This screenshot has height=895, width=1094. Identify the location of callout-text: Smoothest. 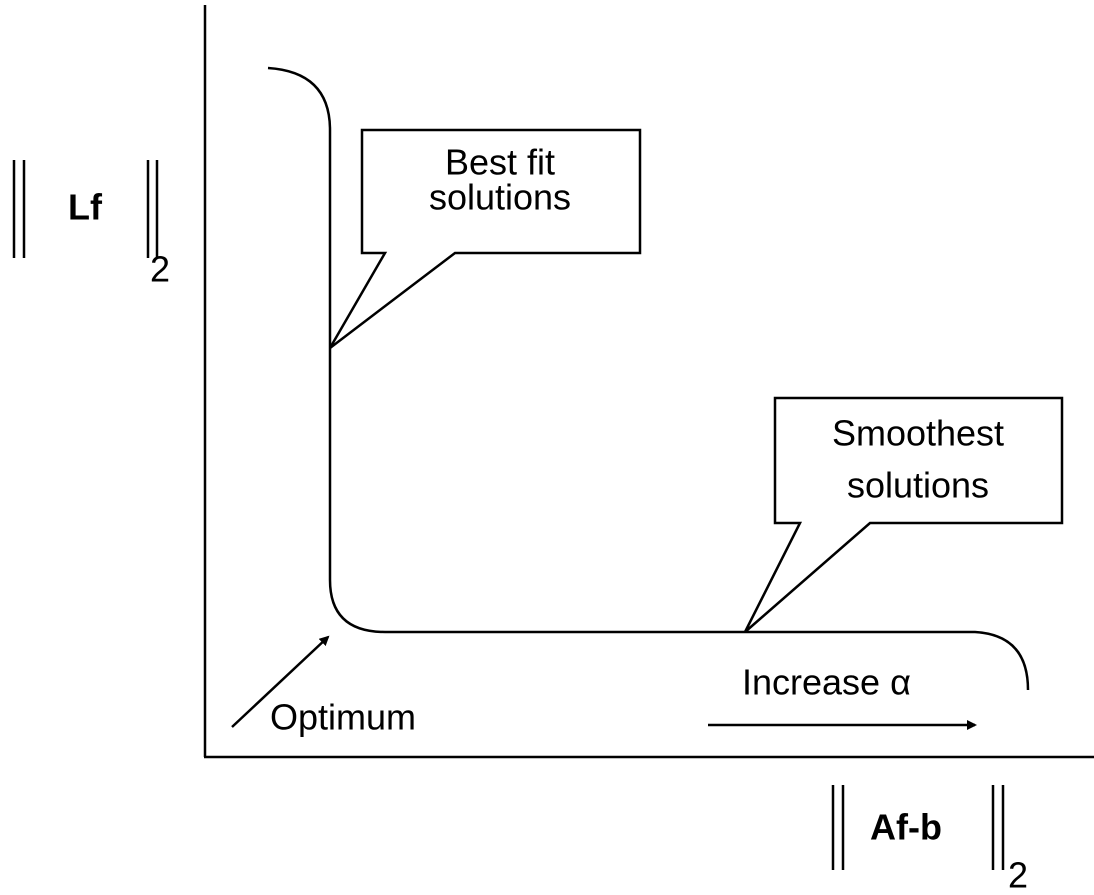
(918, 433).